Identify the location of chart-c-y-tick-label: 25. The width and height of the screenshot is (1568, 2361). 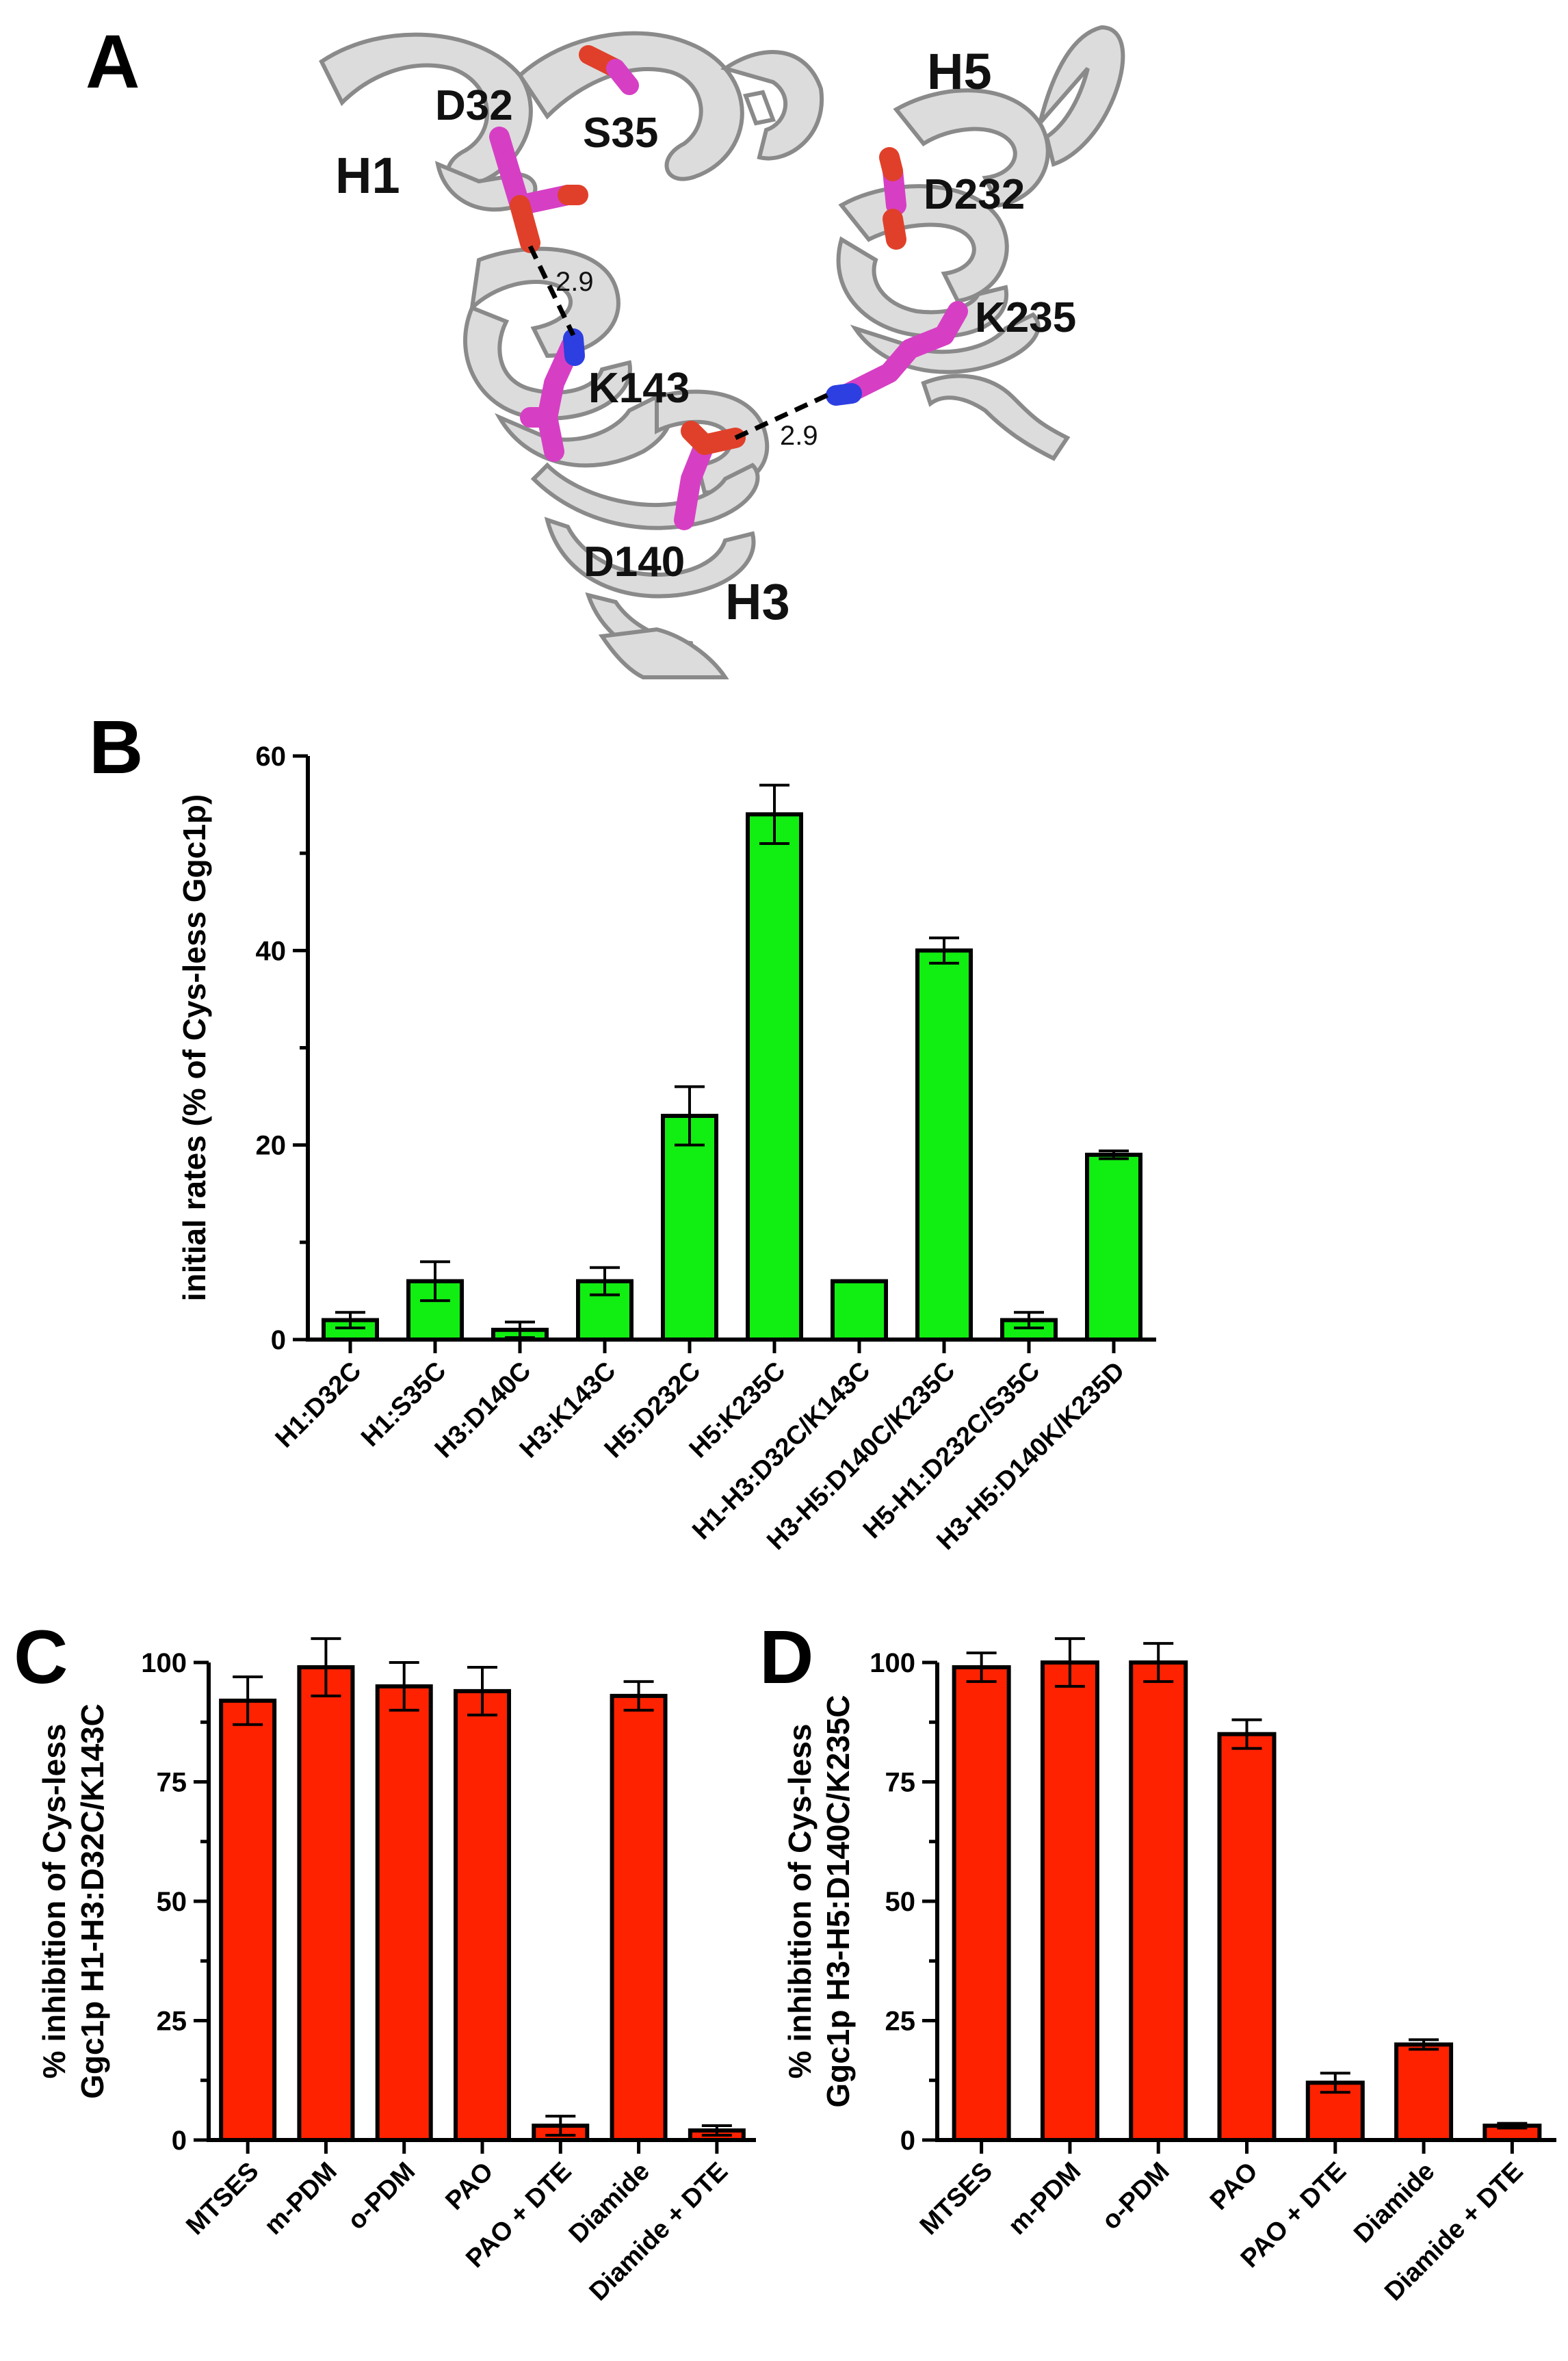
(172, 2022).